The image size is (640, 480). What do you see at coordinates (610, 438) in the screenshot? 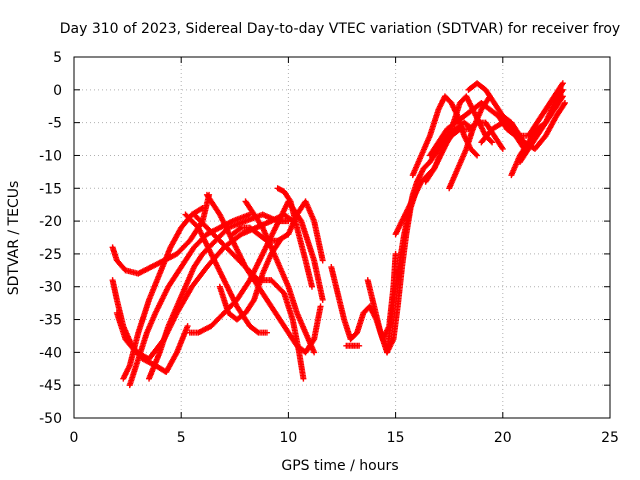
I see `x-tick-label: 25` at bounding box center [610, 438].